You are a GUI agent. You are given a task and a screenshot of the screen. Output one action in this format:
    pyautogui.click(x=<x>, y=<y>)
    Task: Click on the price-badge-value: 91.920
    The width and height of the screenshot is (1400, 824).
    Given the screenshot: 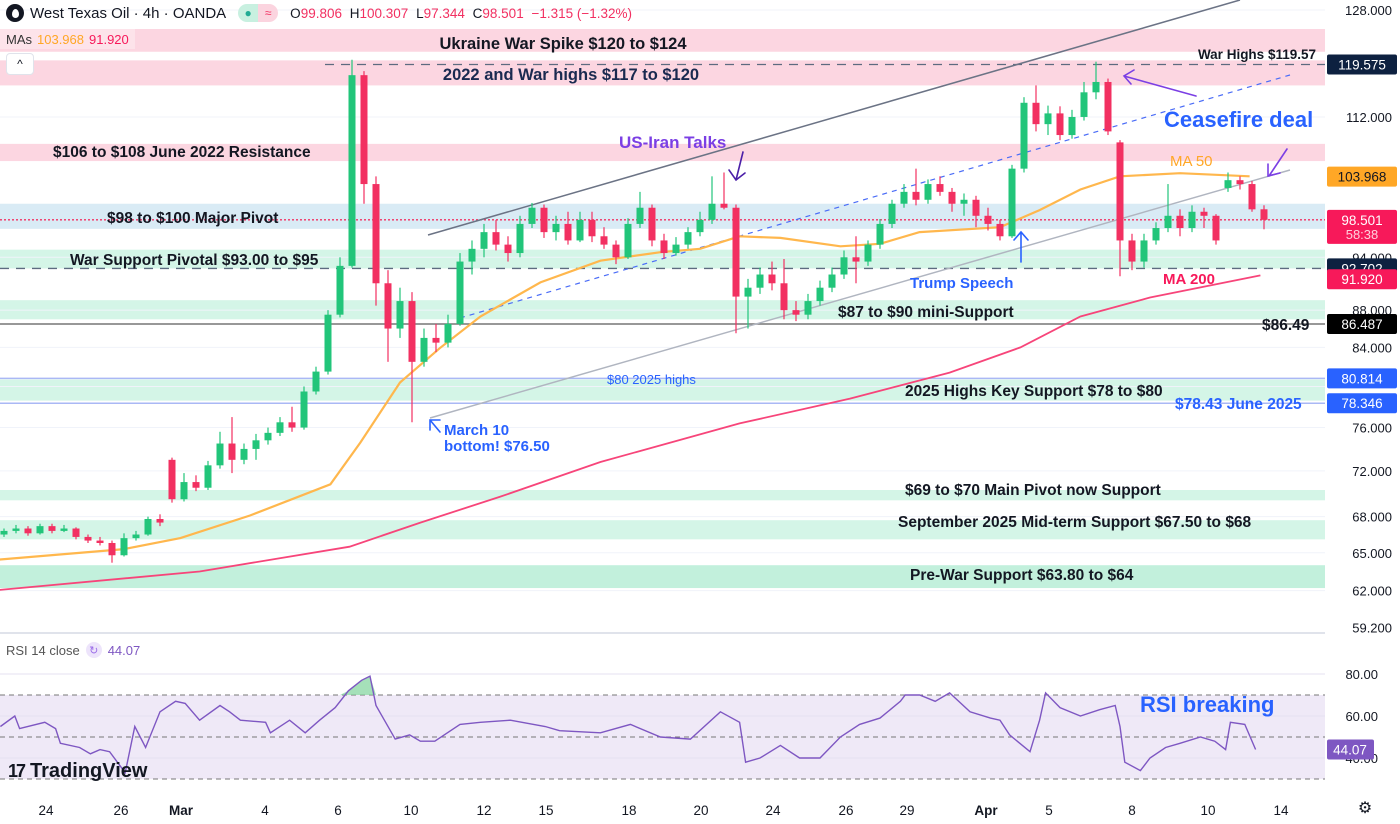 What is the action you would take?
    pyautogui.click(x=1361, y=279)
    